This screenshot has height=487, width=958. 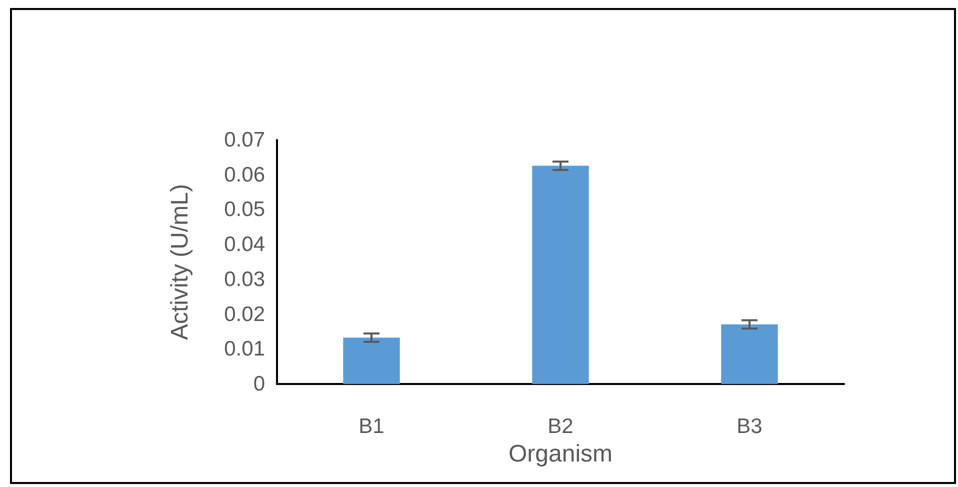 What do you see at coordinates (259, 384) in the screenshot?
I see `y-tick-label: 0` at bounding box center [259, 384].